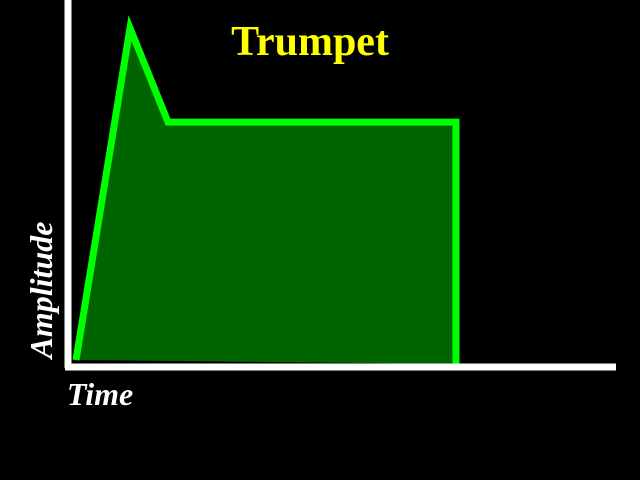 This screenshot has height=480, width=640. I want to click on y-axis-label: Amplitude, so click(41, 291).